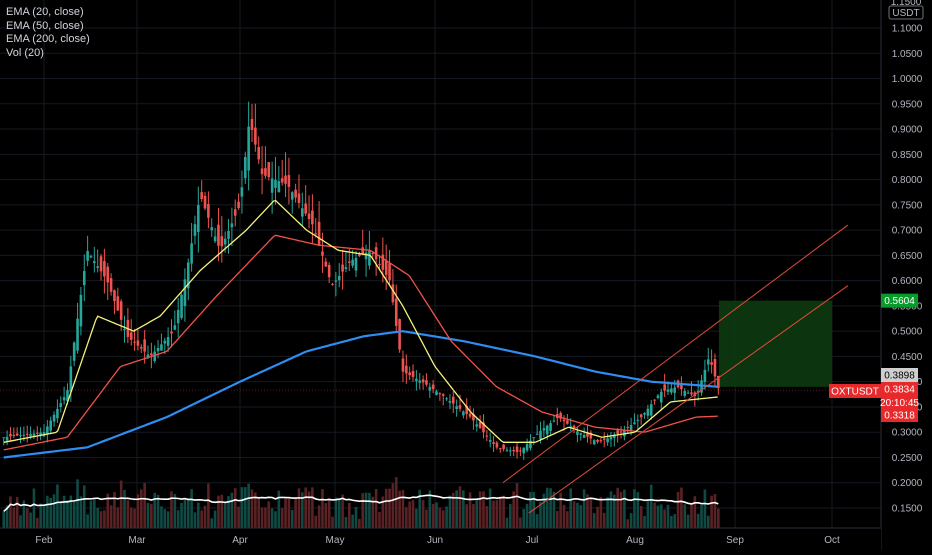 The image size is (932, 555). Describe the element at coordinates (532, 540) in the screenshot. I see `time-tick-label: Jul` at that location.